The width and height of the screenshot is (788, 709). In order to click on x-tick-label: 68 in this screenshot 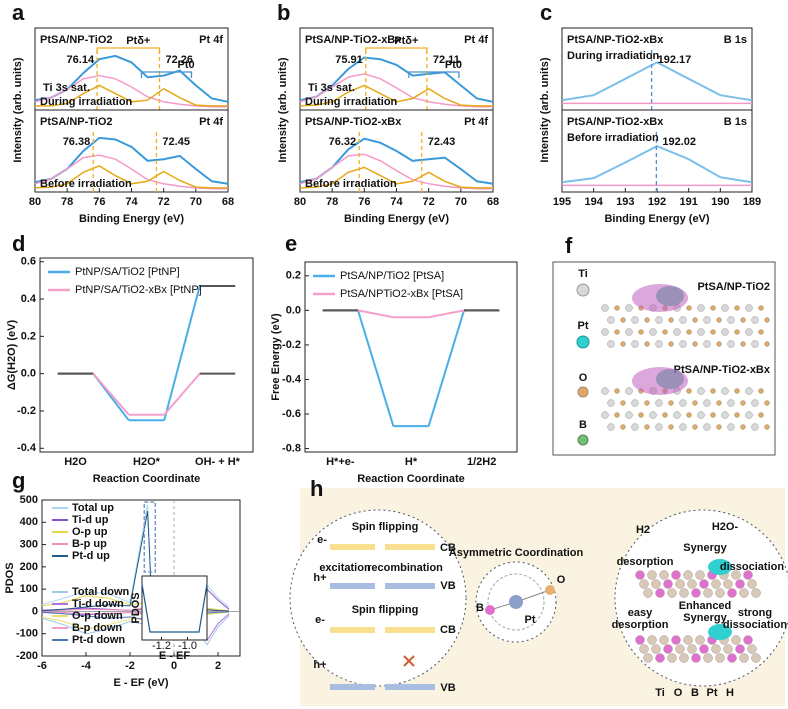, I will do `click(493, 202)`.